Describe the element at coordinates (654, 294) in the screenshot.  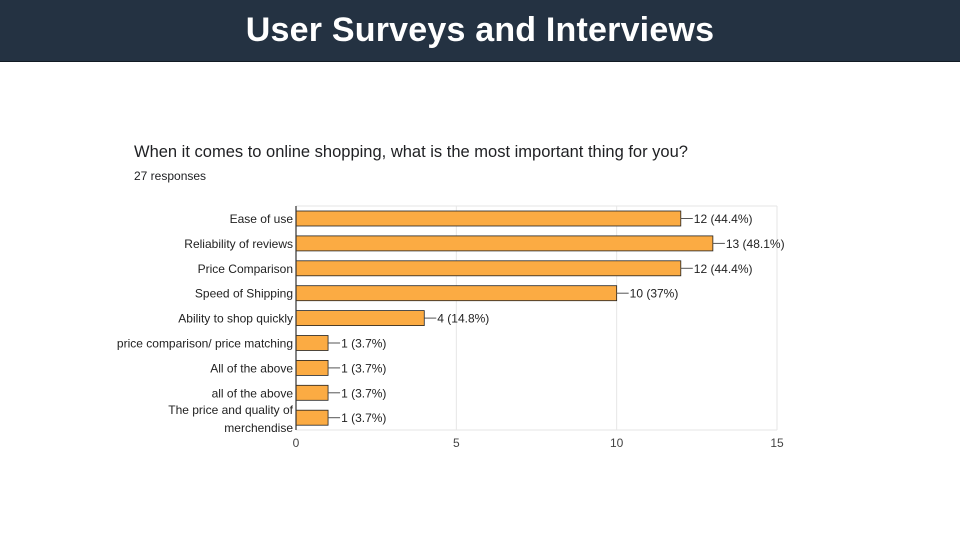
I see `data-label: 10 (37%)` at that location.